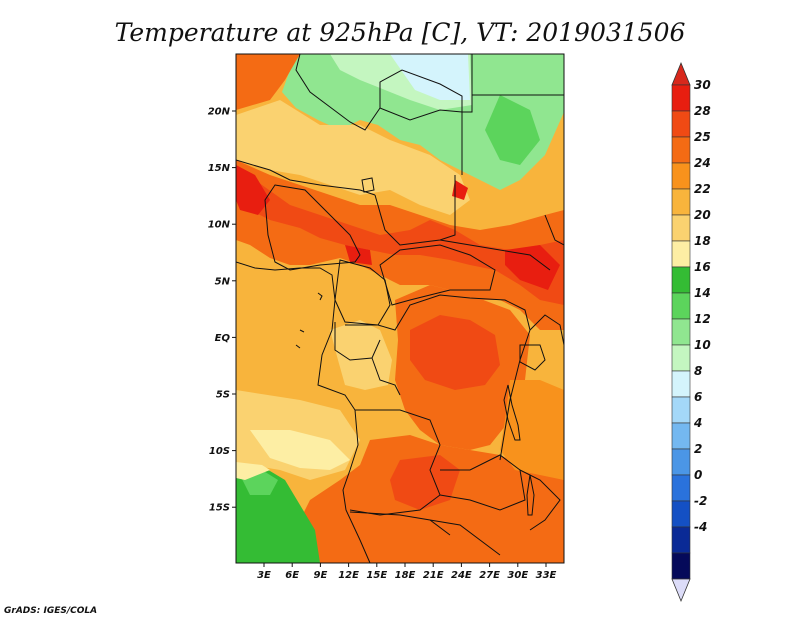  Describe the element at coordinates (433, 575) in the screenshot. I see `lon-tick-label: 21E` at that location.